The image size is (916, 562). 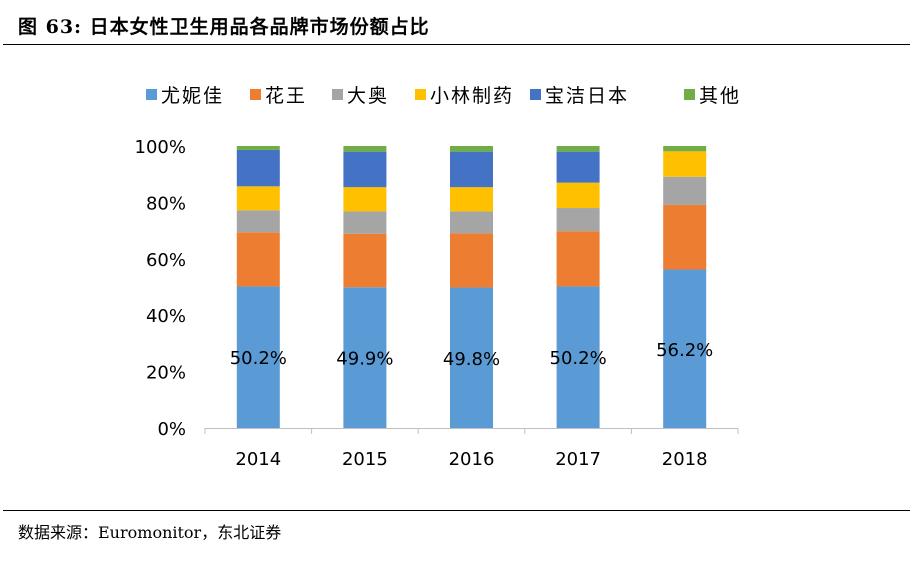 I want to click on bar-segment-2015-花王, so click(x=365, y=260).